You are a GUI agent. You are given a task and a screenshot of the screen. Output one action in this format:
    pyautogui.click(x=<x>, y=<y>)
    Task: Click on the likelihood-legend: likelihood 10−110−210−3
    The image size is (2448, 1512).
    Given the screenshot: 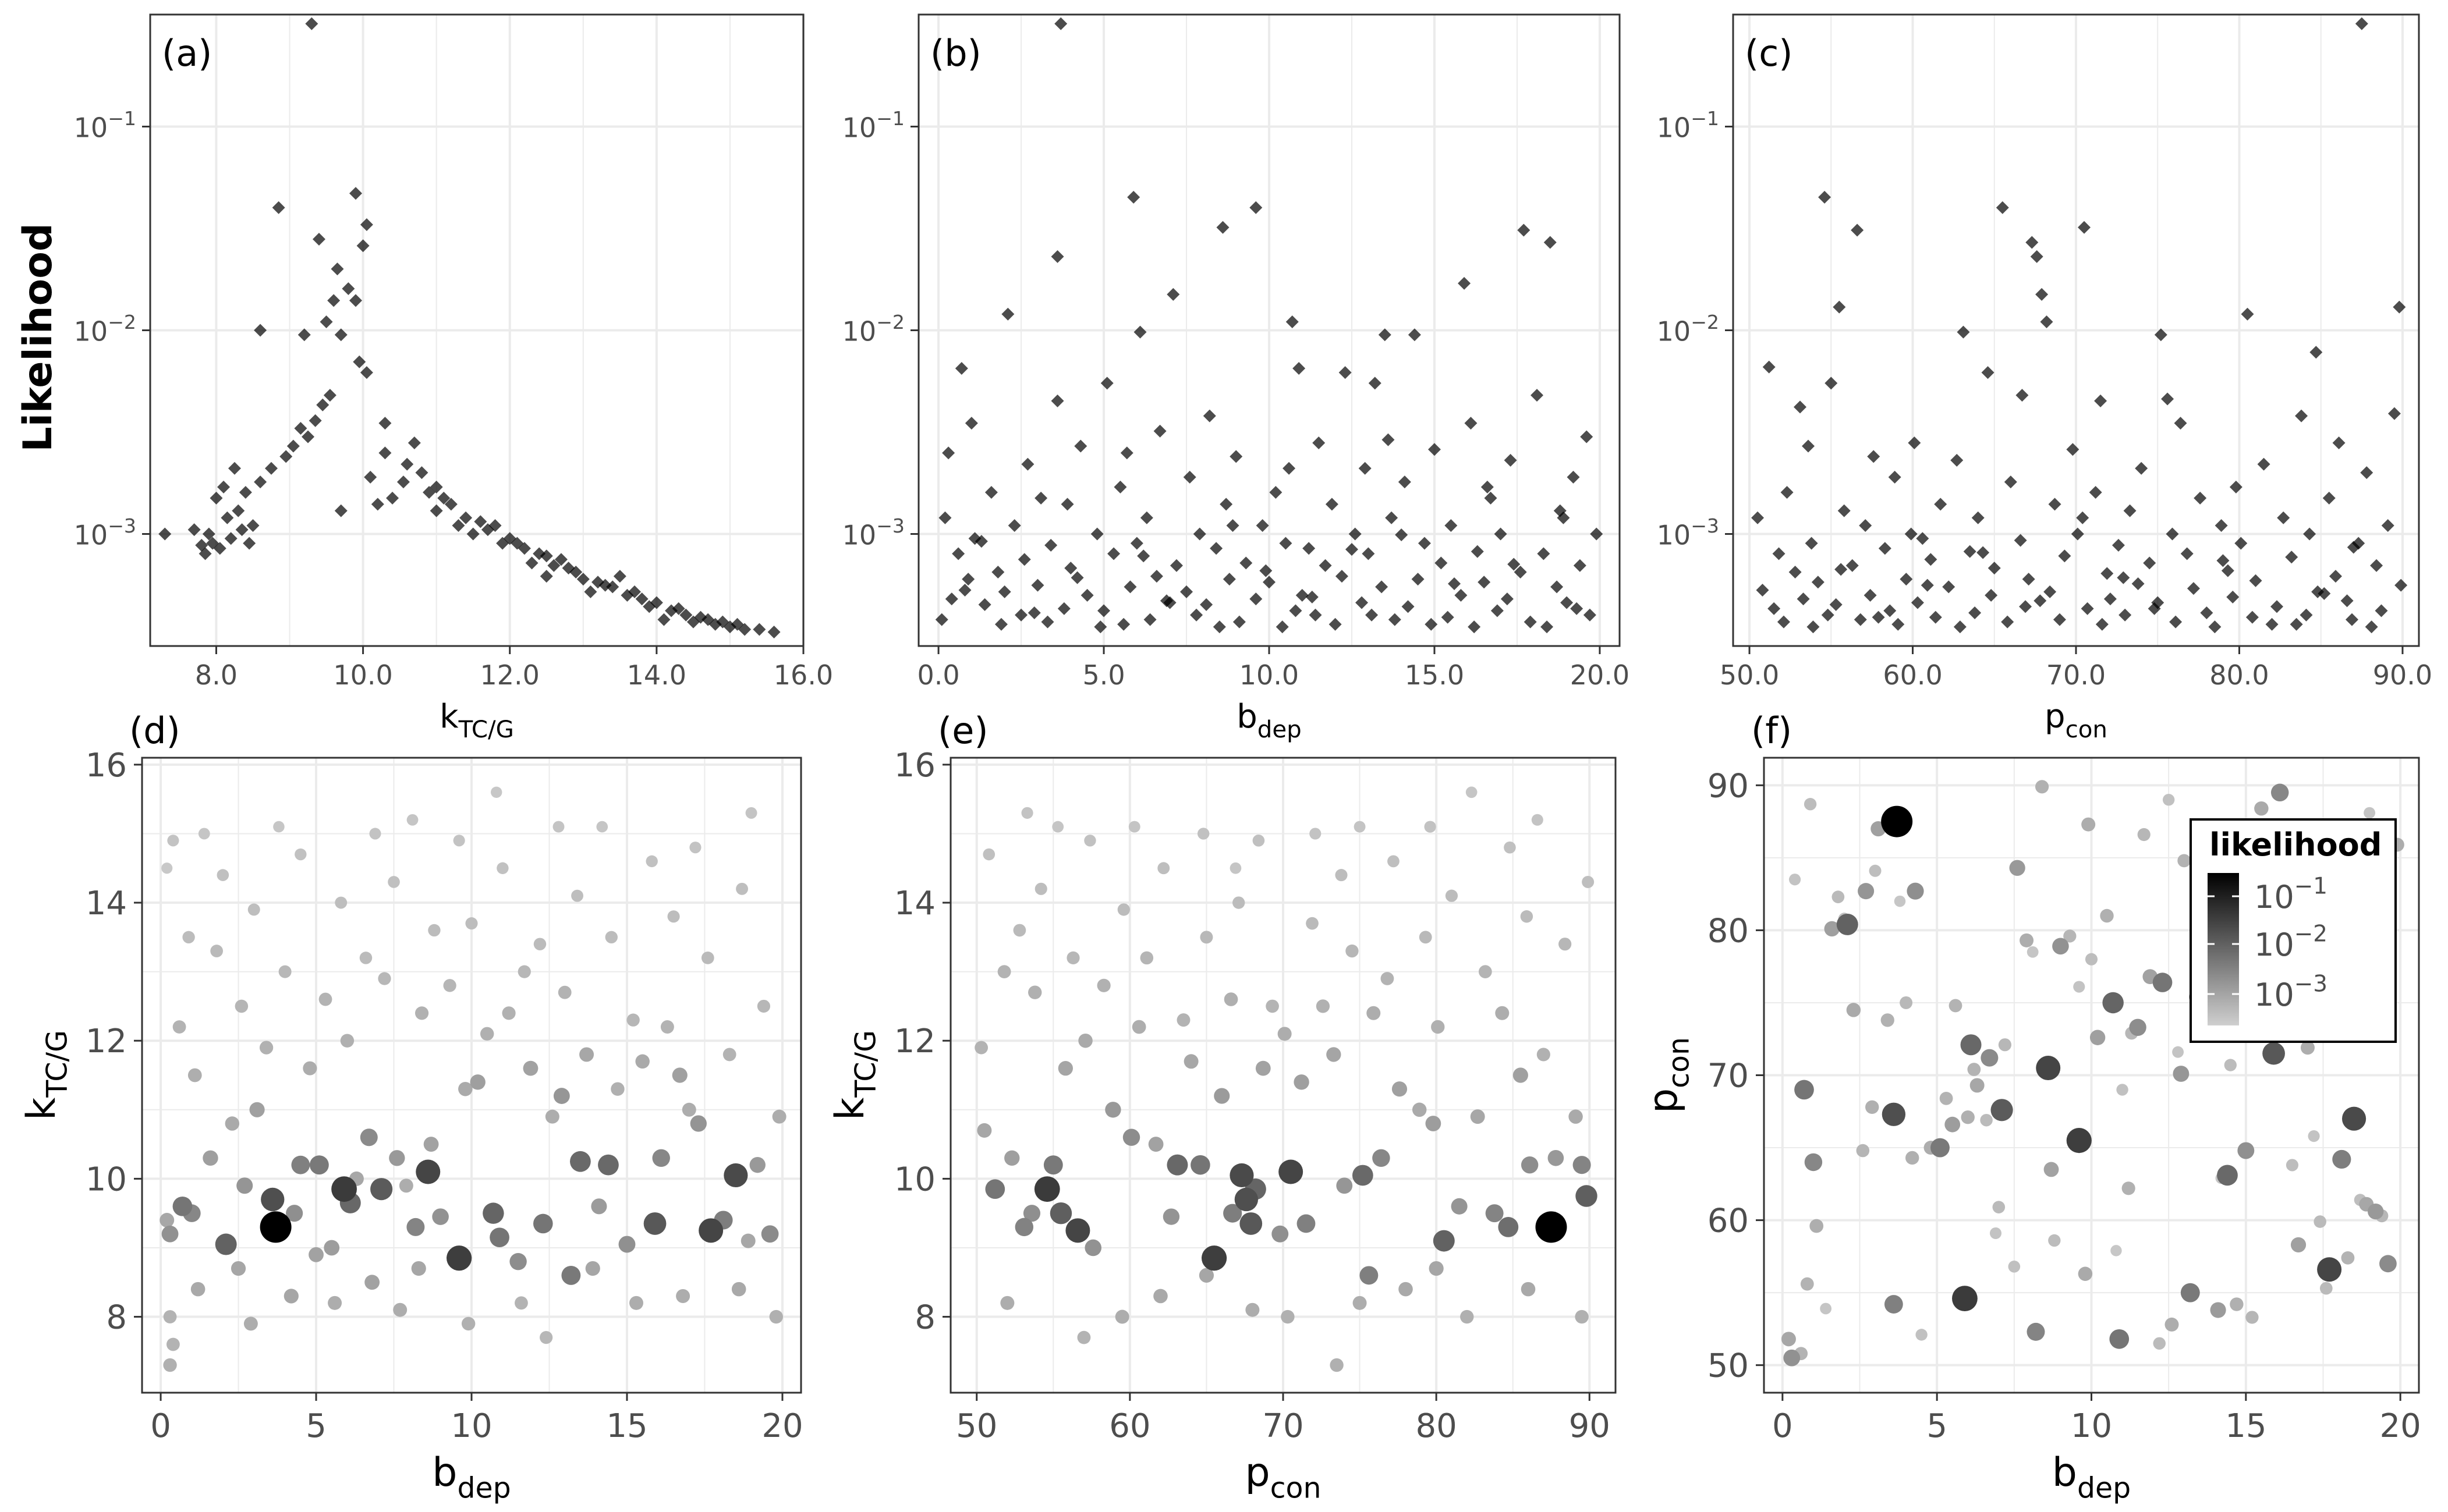 What is the action you would take?
    pyautogui.click(x=2293, y=930)
    